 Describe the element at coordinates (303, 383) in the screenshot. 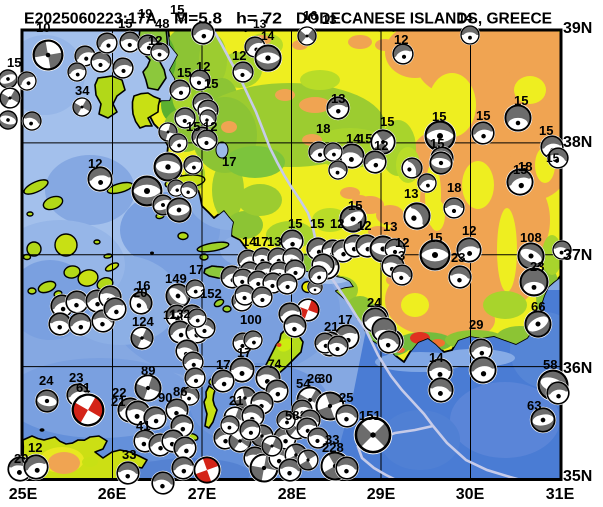

I see `svg-text: 54` at that location.